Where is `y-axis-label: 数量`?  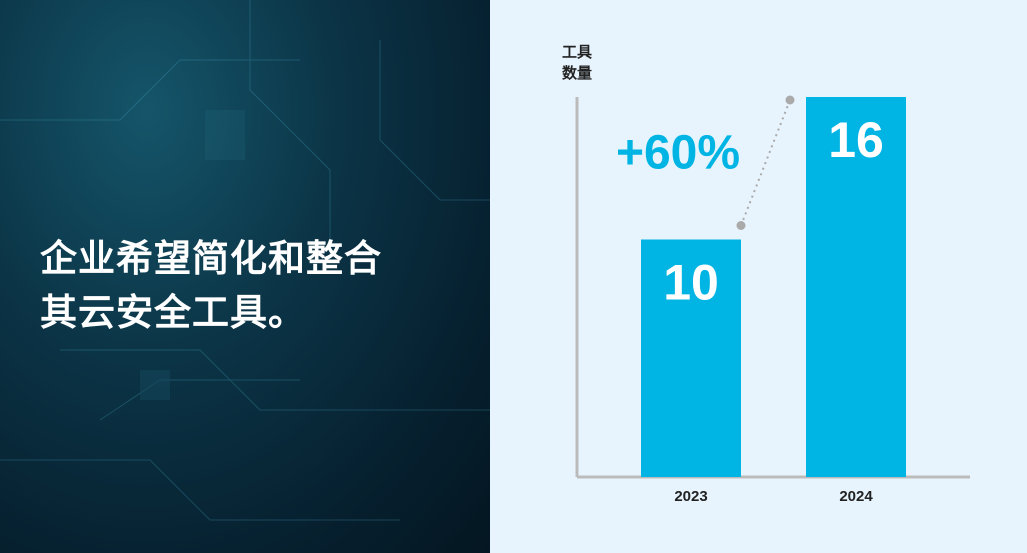 y-axis-label: 数量 is located at coordinates (577, 73).